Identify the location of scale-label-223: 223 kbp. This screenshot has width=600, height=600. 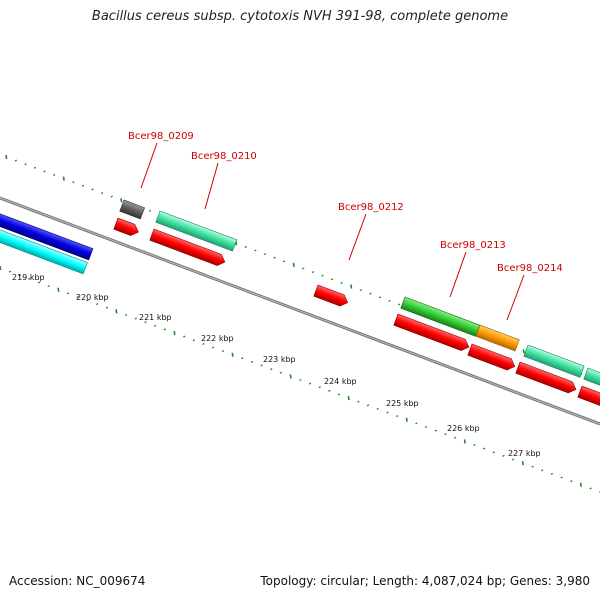
(279, 359).